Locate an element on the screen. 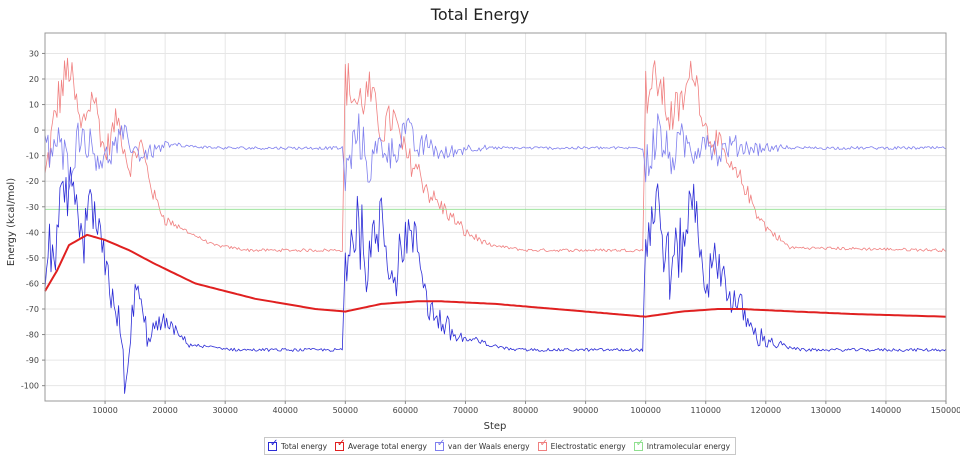  x-tick-label: 130000 is located at coordinates (826, 410).